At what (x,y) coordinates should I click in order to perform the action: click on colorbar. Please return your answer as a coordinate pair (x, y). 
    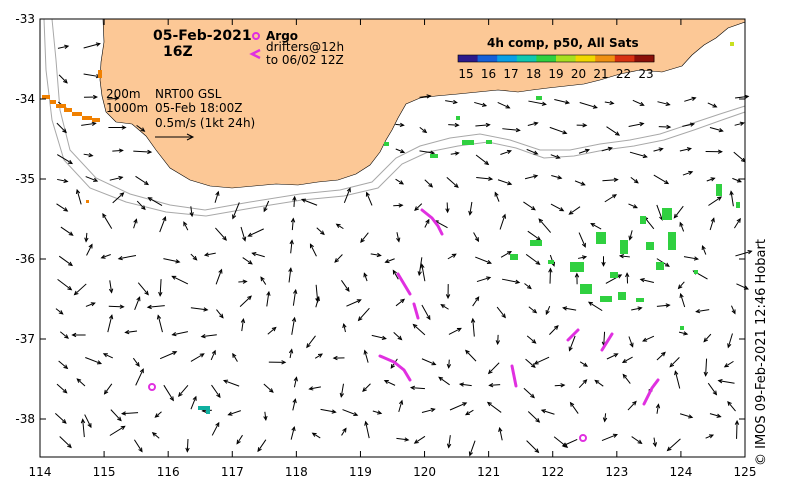
    Looking at the image, I should click on (556, 58).